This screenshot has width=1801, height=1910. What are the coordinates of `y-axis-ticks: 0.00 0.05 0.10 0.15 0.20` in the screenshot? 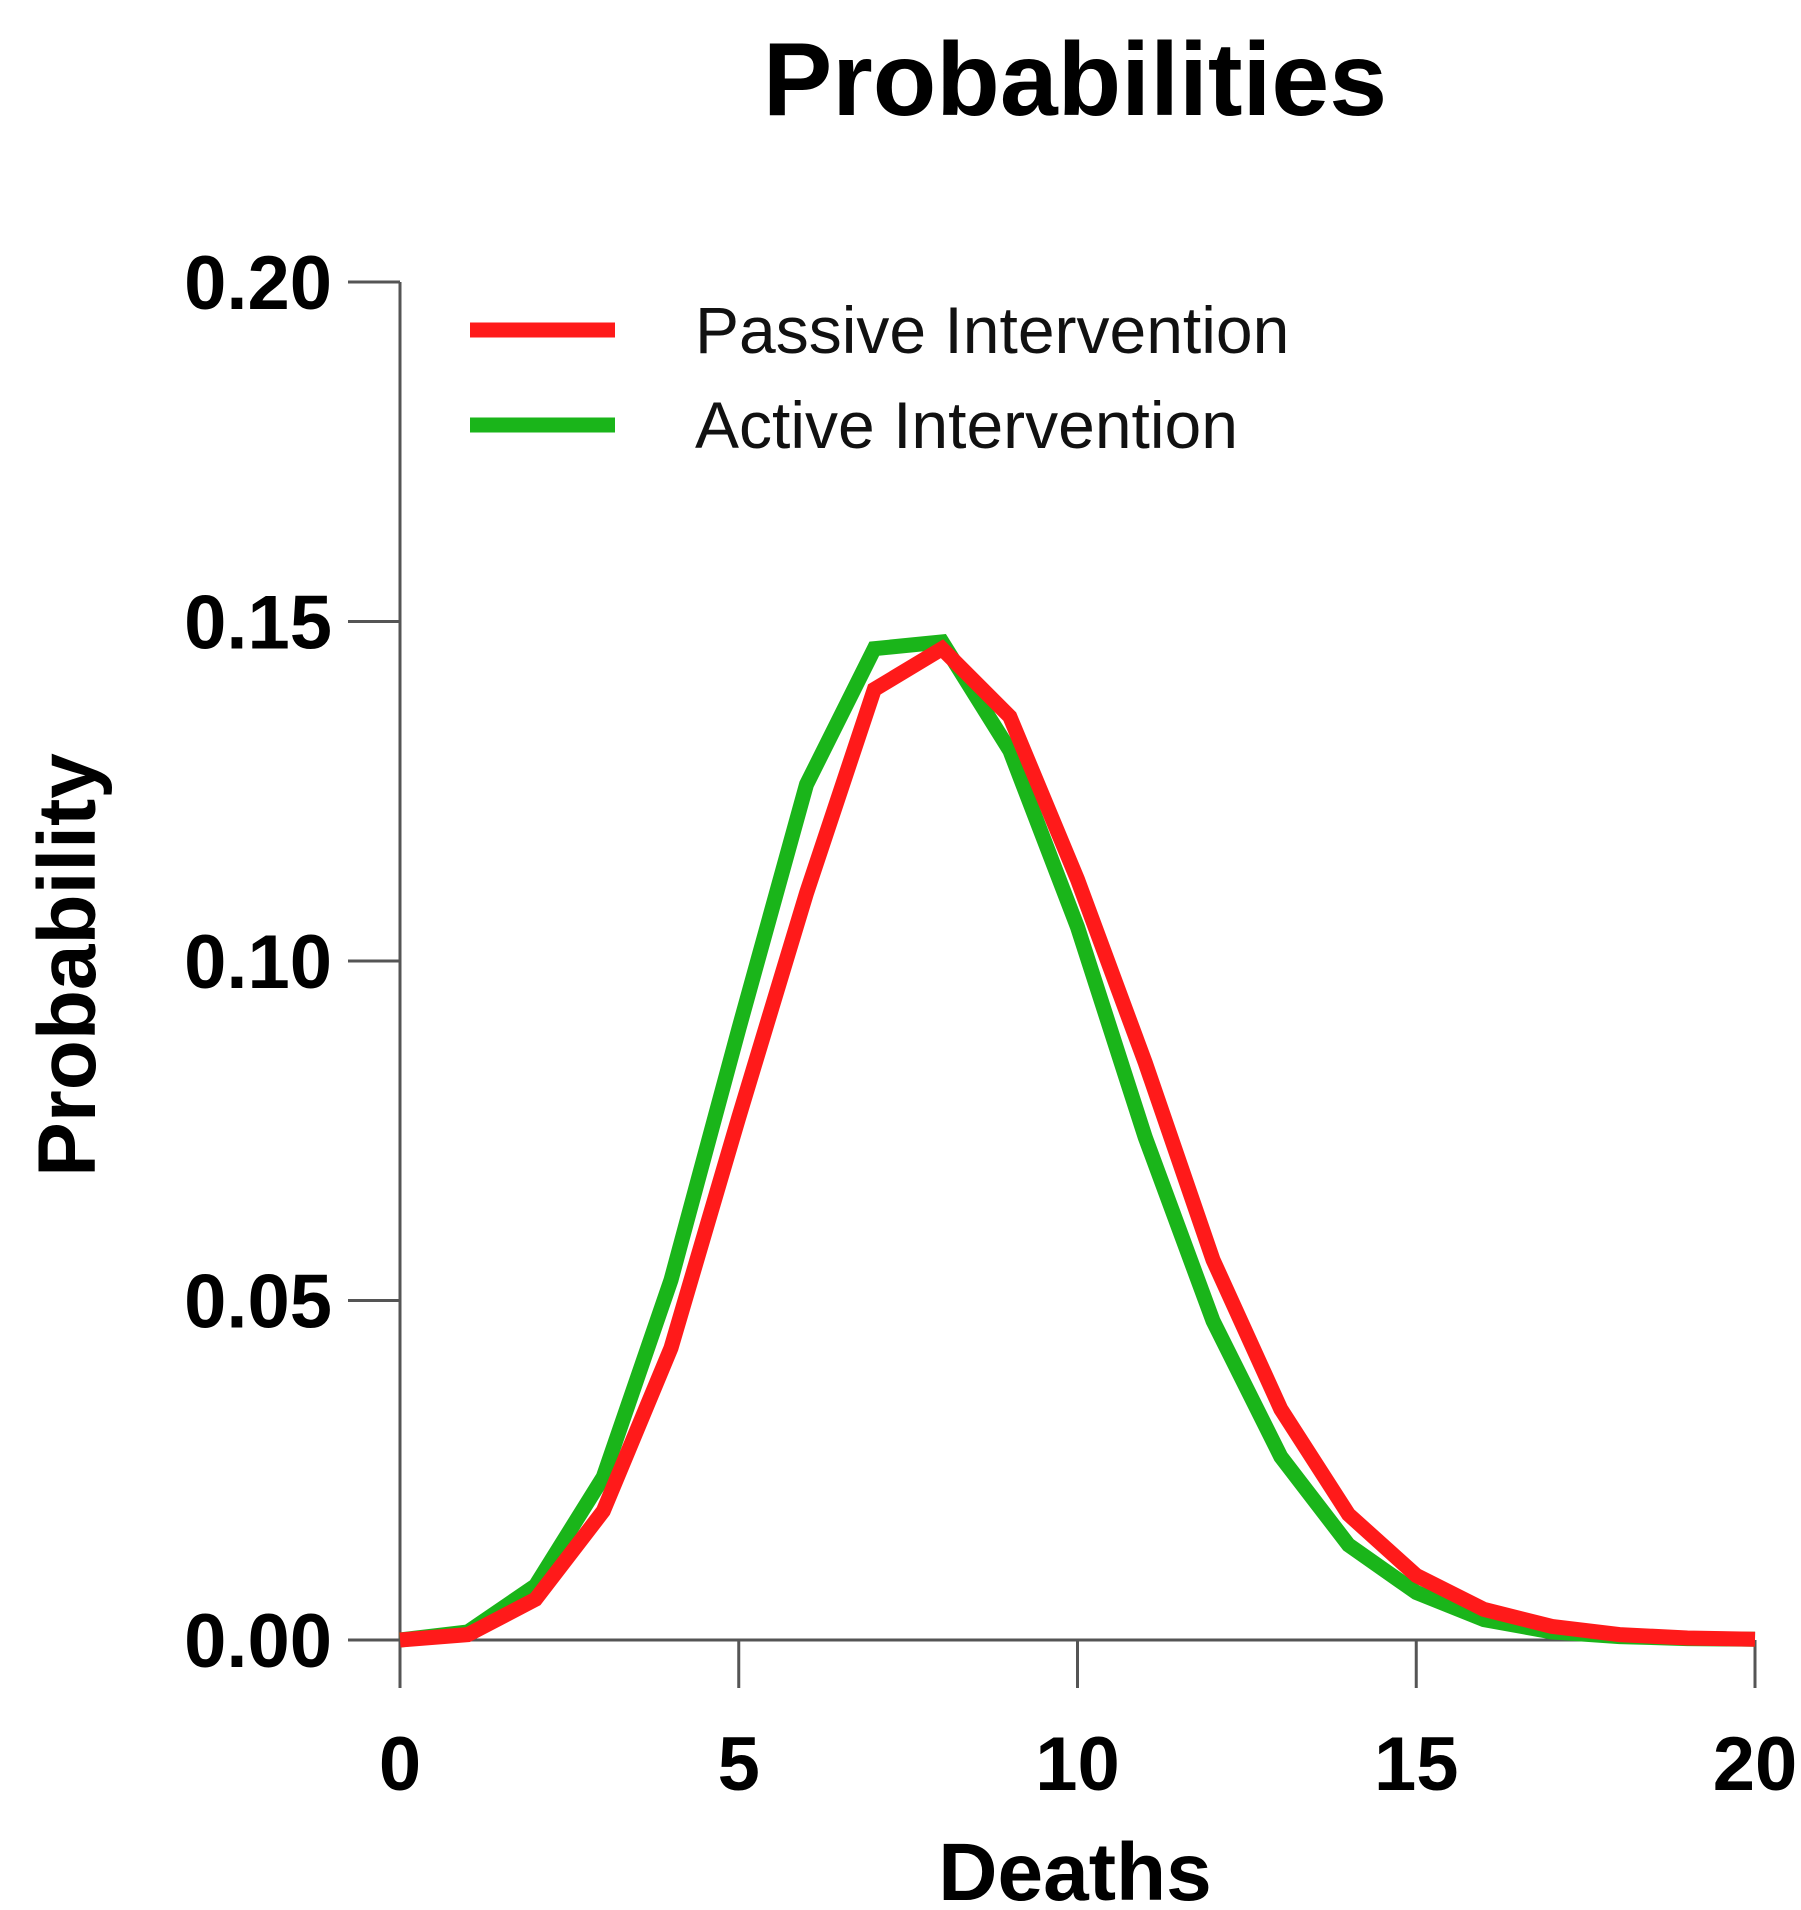 It's located at (292, 962).